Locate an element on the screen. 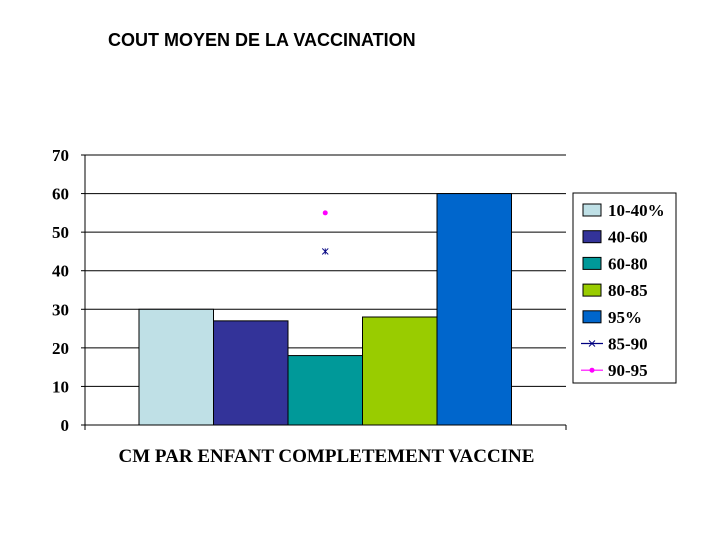  legend-label: 10-40% is located at coordinates (636, 210).